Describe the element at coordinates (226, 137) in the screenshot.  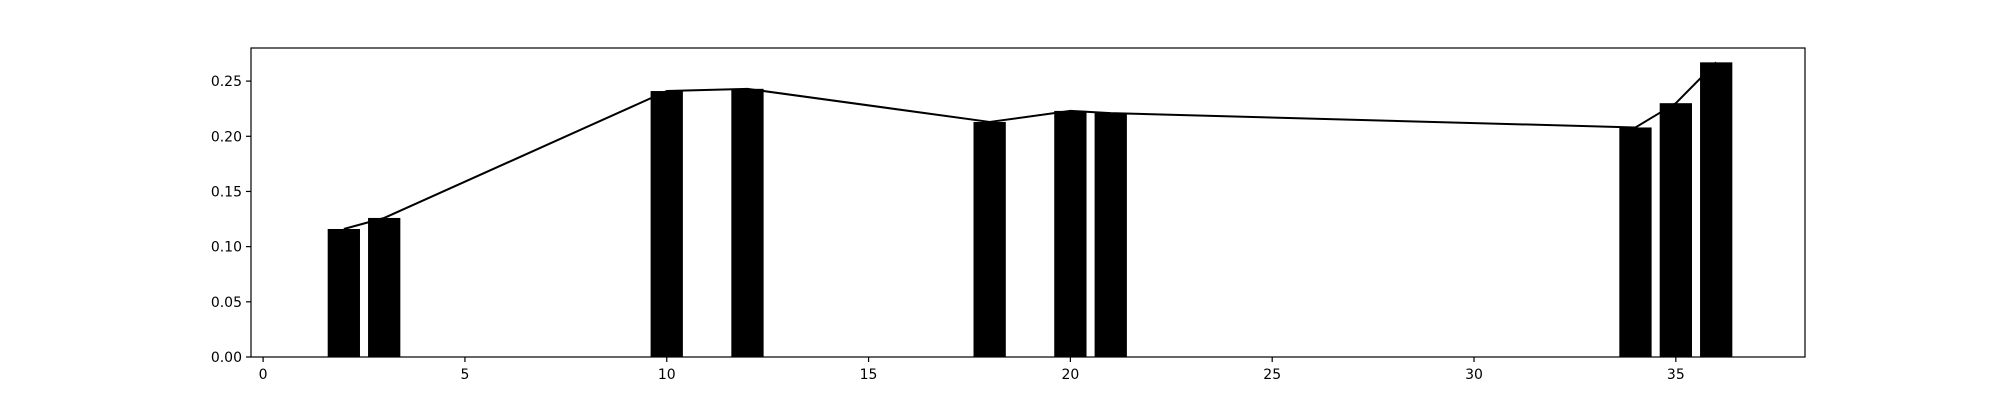
I see `y-tick-label: 0.20` at that location.